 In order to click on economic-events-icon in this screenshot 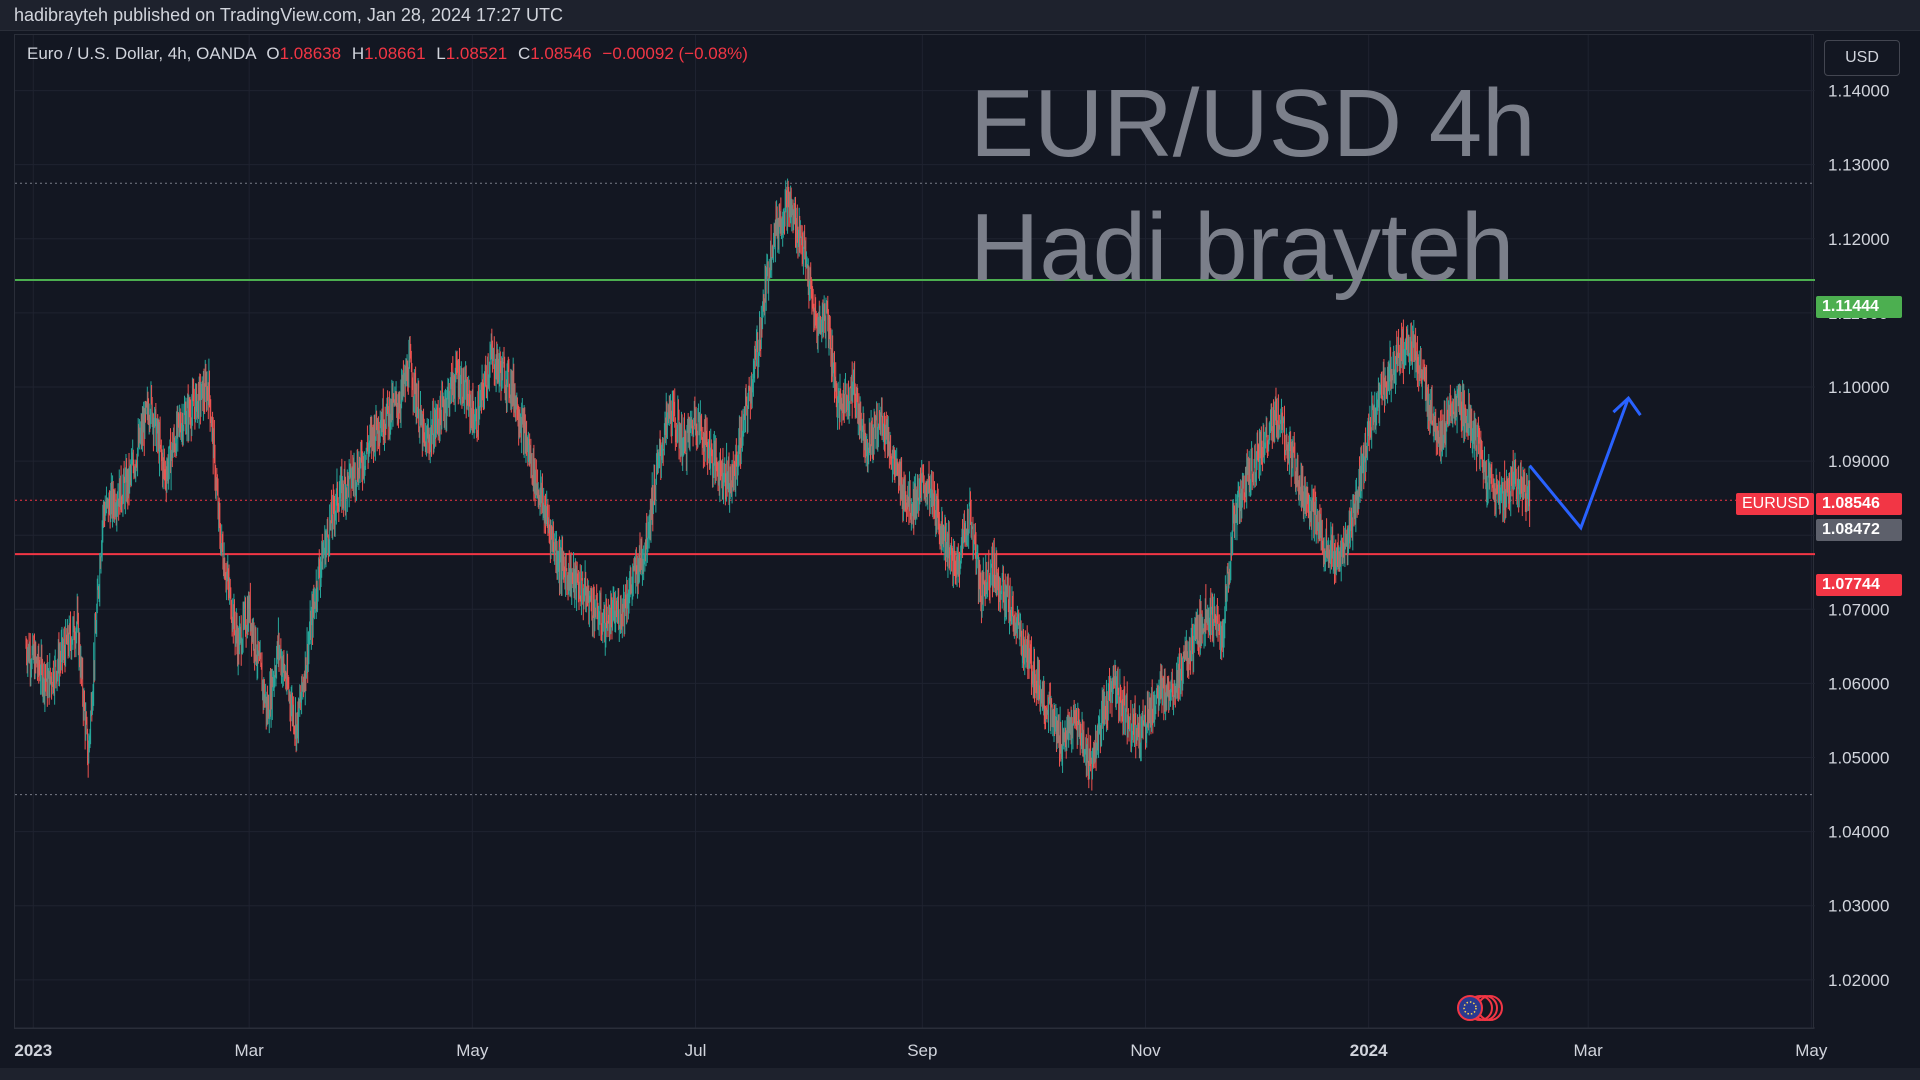, I will do `click(1476, 1008)`.